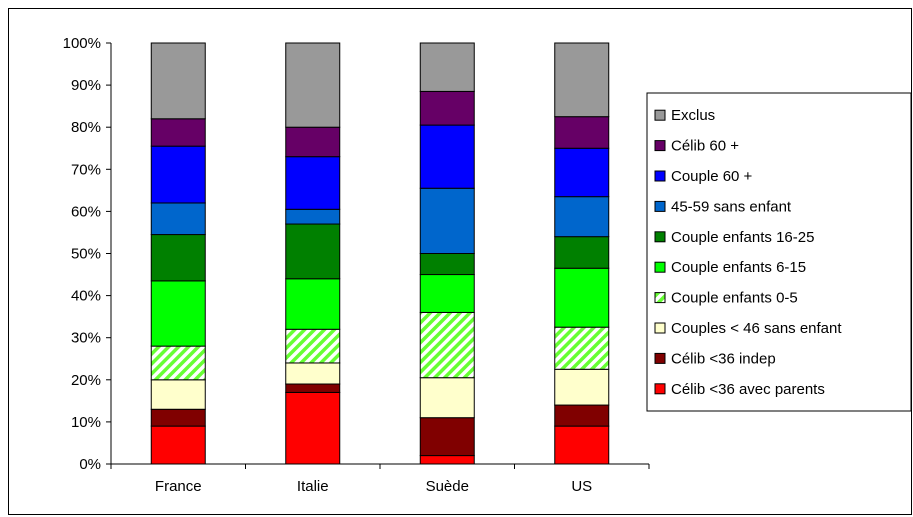 This screenshot has height=517, width=913. Describe the element at coordinates (756, 328) in the screenshot. I see `legend-label: Couples < 46 sans enfant` at that location.